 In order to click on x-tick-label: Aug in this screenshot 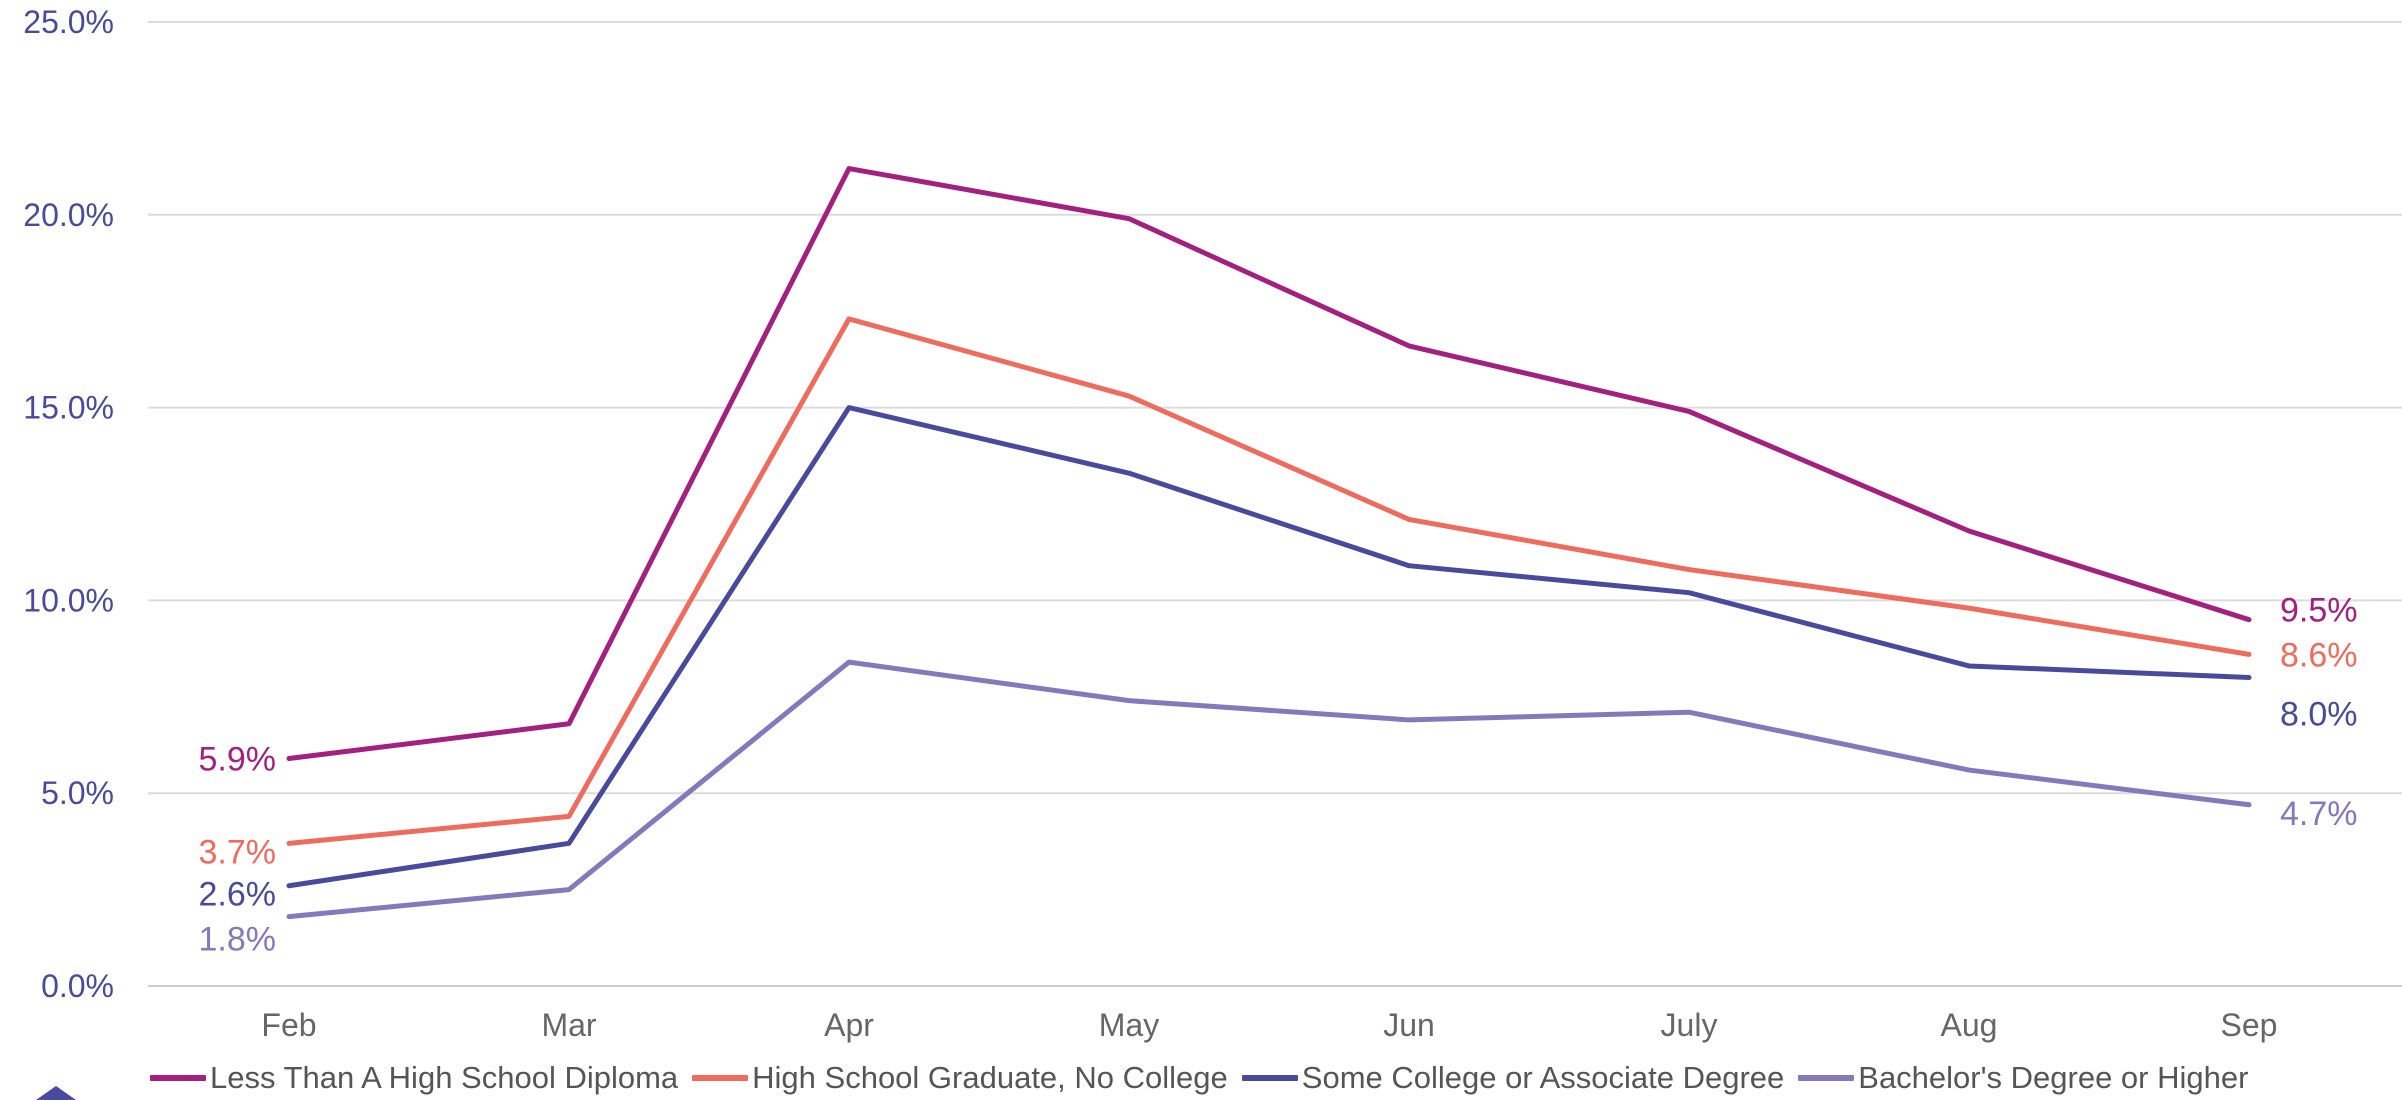, I will do `click(1969, 1025)`.